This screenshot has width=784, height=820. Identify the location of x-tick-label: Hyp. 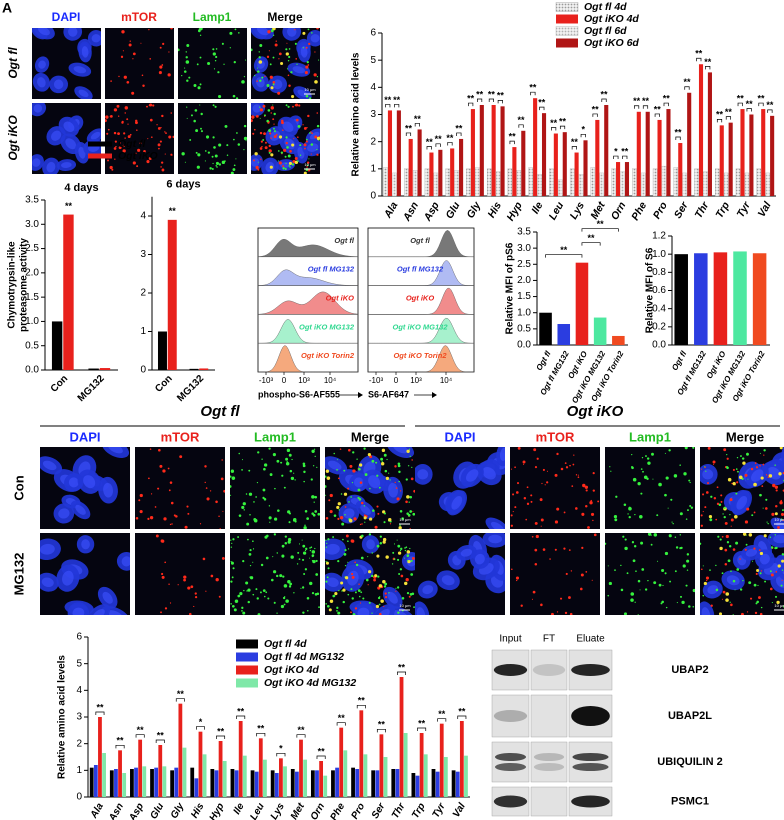
(217, 810).